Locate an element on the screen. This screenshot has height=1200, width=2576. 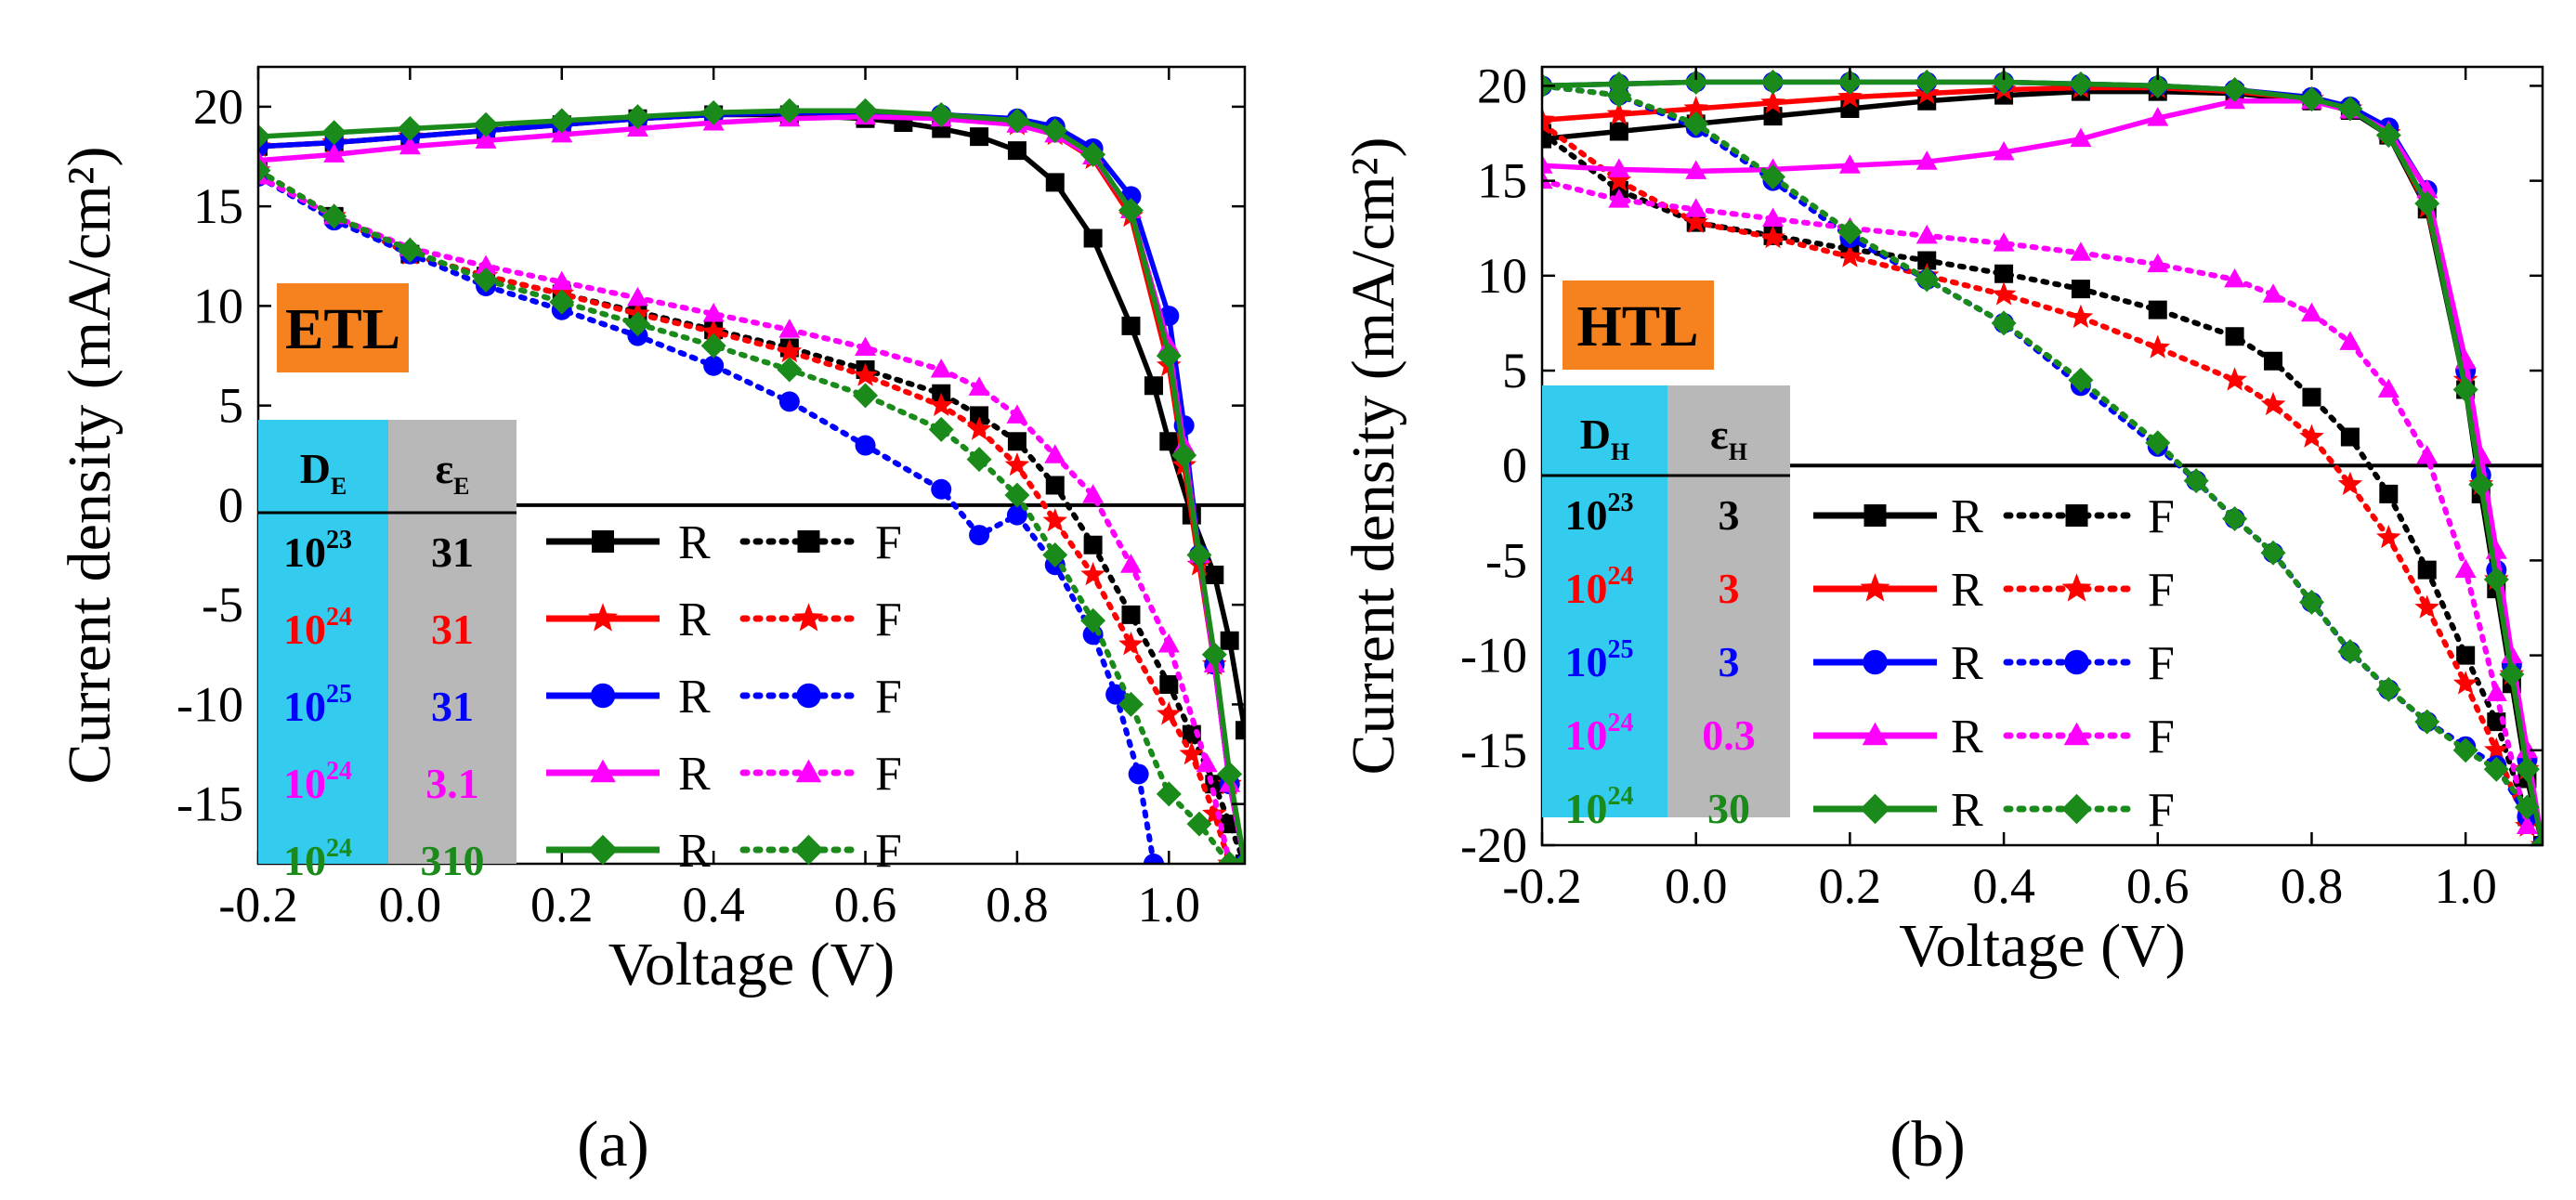
table-permittivity-cell: 31 is located at coordinates (452, 629).